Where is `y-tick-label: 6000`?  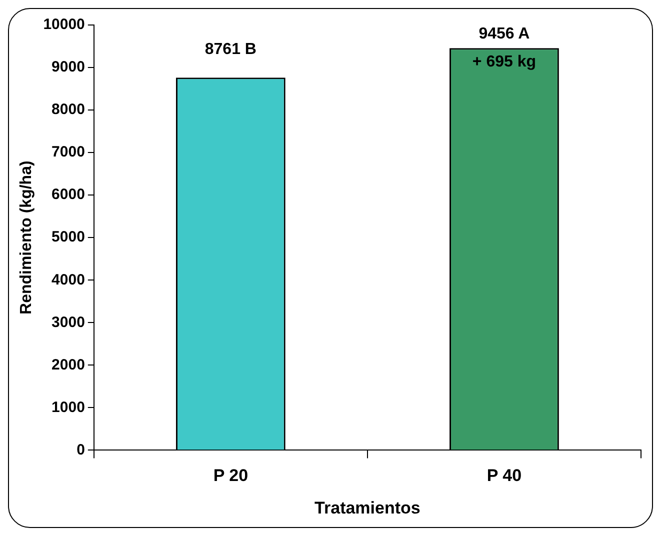
y-tick-label: 6000 is located at coordinates (68, 195).